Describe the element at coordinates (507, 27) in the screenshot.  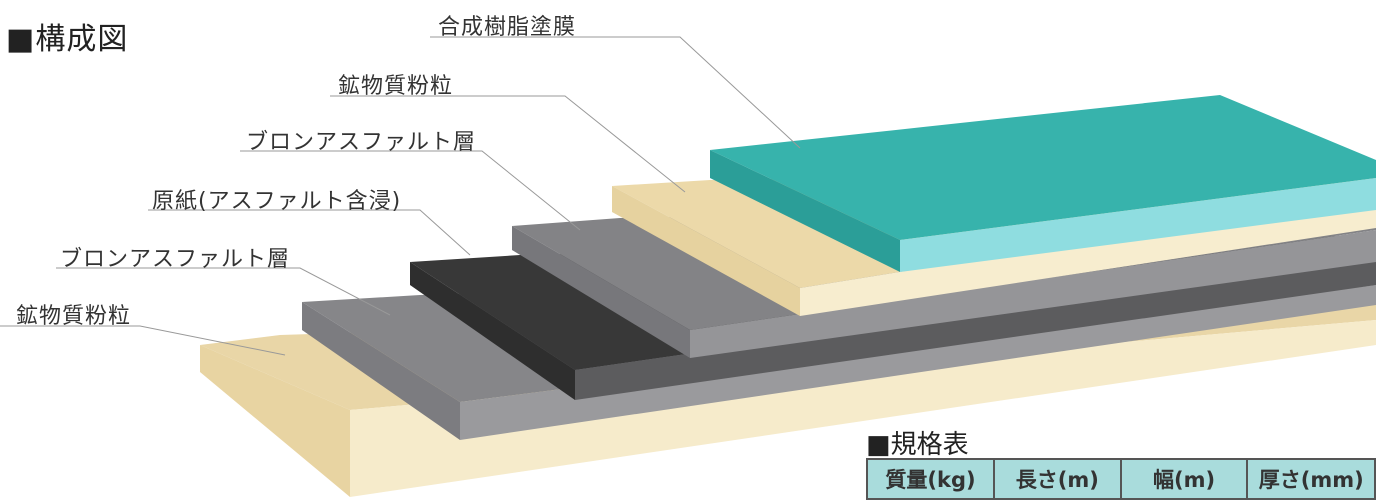
I see `label-resin-coating: 合成樹脂塗膜` at that location.